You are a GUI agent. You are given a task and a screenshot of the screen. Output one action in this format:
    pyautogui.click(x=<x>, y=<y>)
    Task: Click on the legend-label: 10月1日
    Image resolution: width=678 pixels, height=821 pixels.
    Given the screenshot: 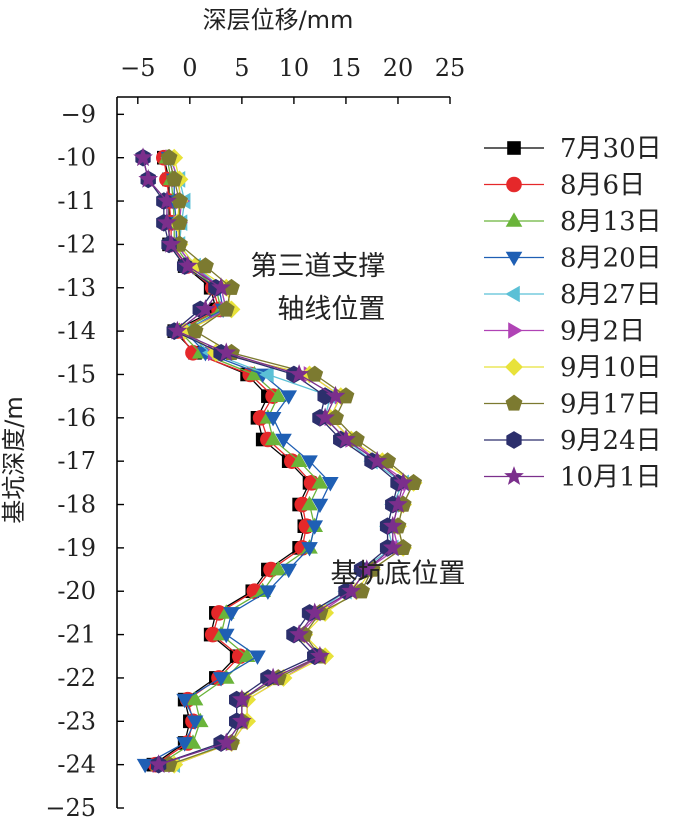 What is the action you would take?
    pyautogui.click(x=611, y=478)
    